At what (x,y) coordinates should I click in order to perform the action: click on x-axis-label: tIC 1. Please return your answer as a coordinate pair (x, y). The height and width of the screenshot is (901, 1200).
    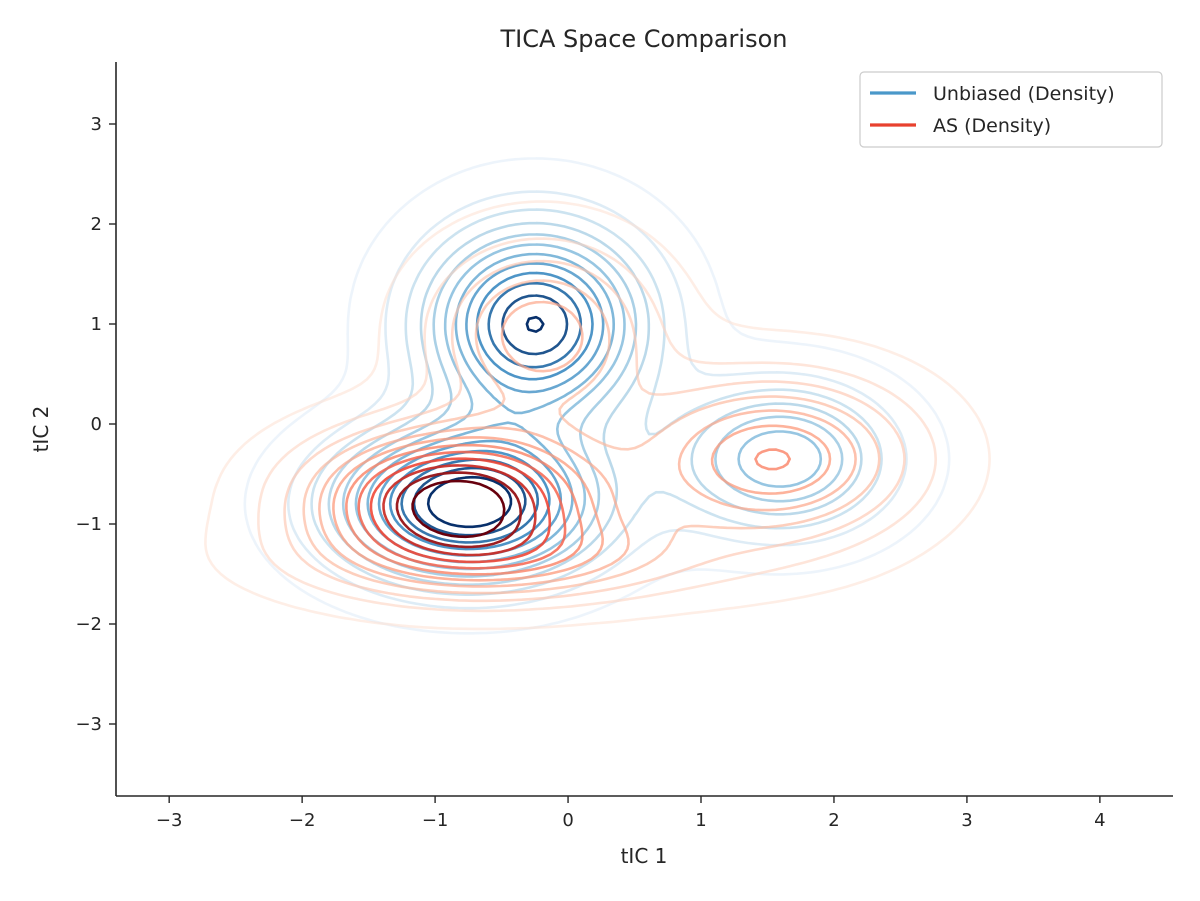
    Looking at the image, I should click on (644, 856).